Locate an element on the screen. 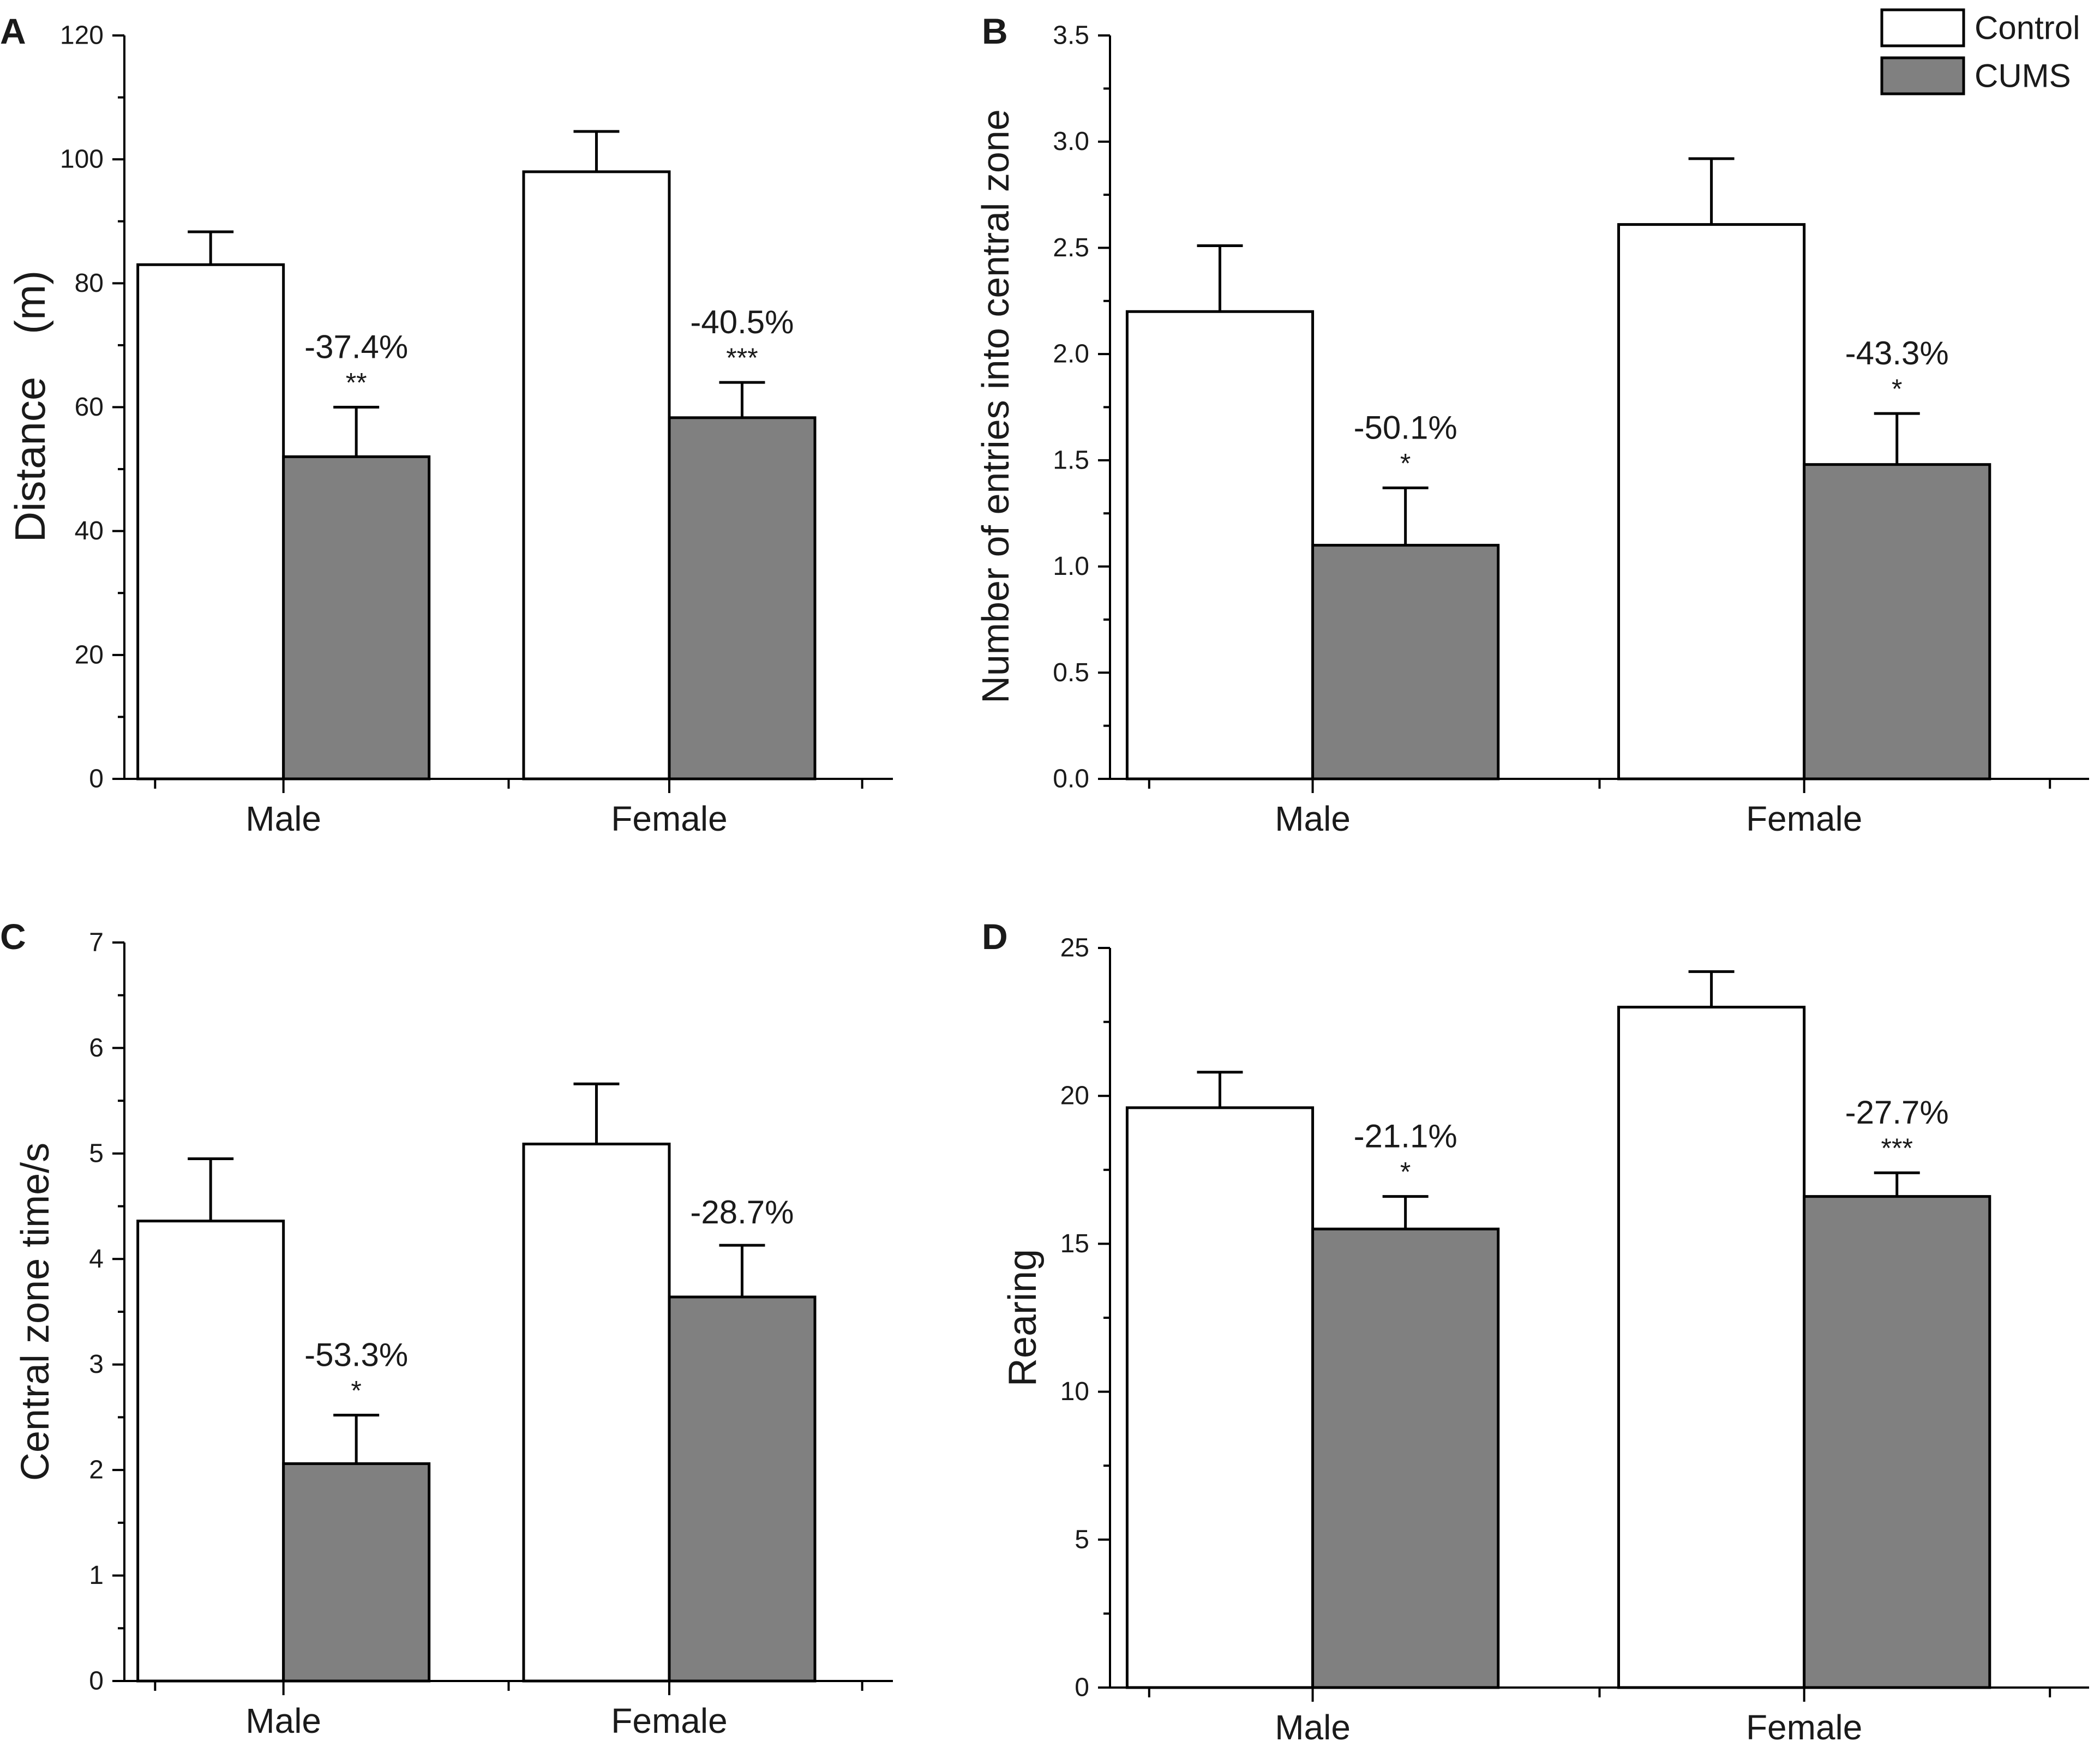  percent-change-label: -27.7% is located at coordinates (1897, 1112).